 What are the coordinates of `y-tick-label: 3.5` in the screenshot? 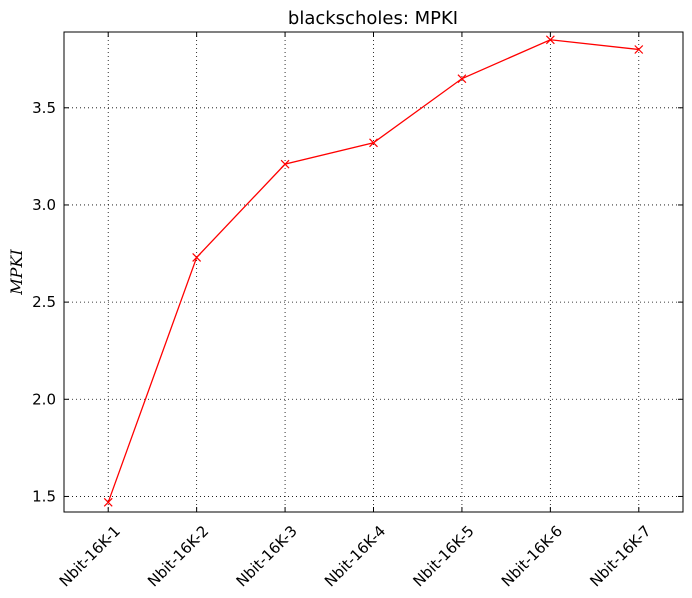 It's located at (44, 108).